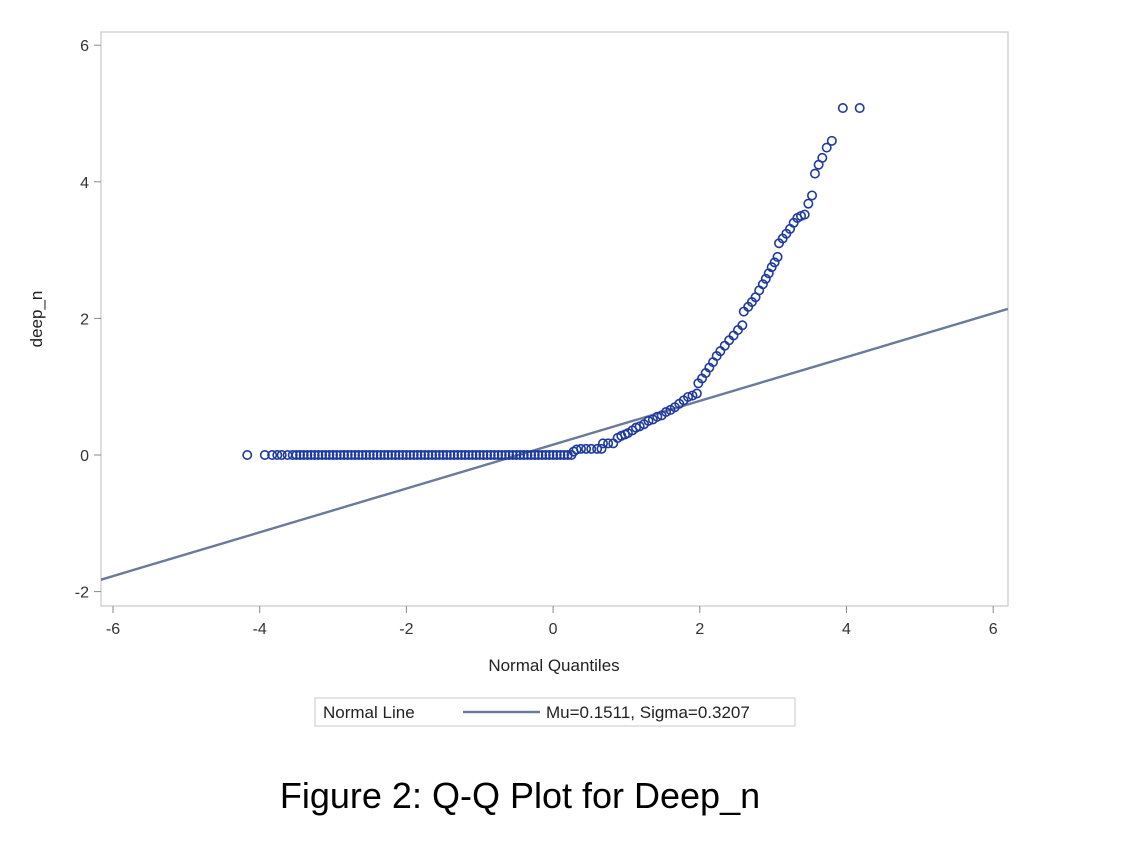 This screenshot has height=850, width=1140. Describe the element at coordinates (84, 456) in the screenshot. I see `y-tick-label: 0` at that location.